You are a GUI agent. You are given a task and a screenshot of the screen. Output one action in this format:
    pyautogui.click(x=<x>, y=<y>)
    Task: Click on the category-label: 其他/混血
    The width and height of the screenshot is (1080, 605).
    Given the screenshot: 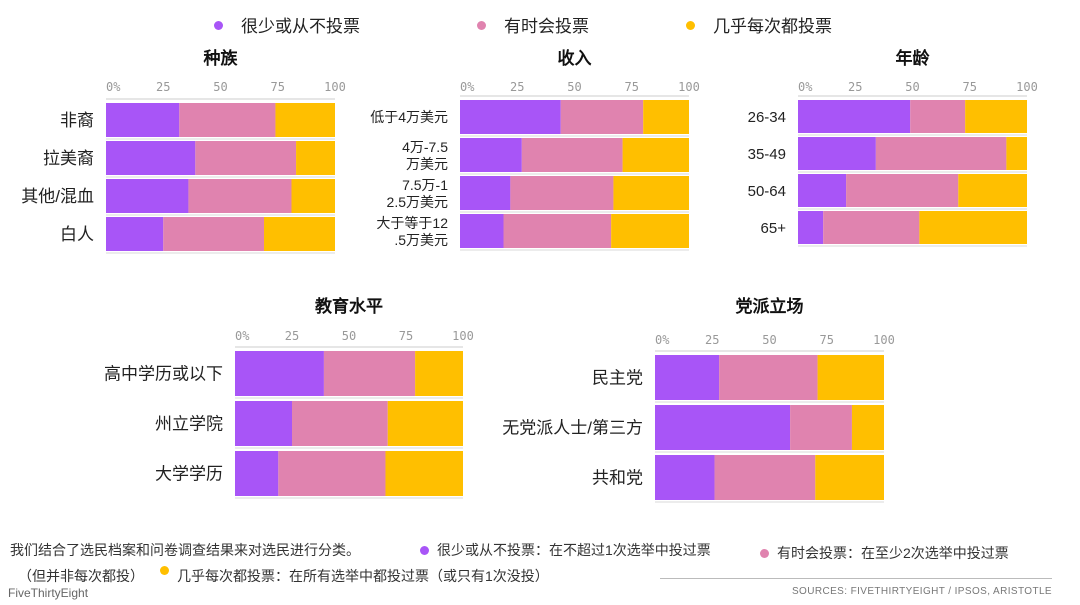 What is the action you would take?
    pyautogui.click(x=57, y=196)
    